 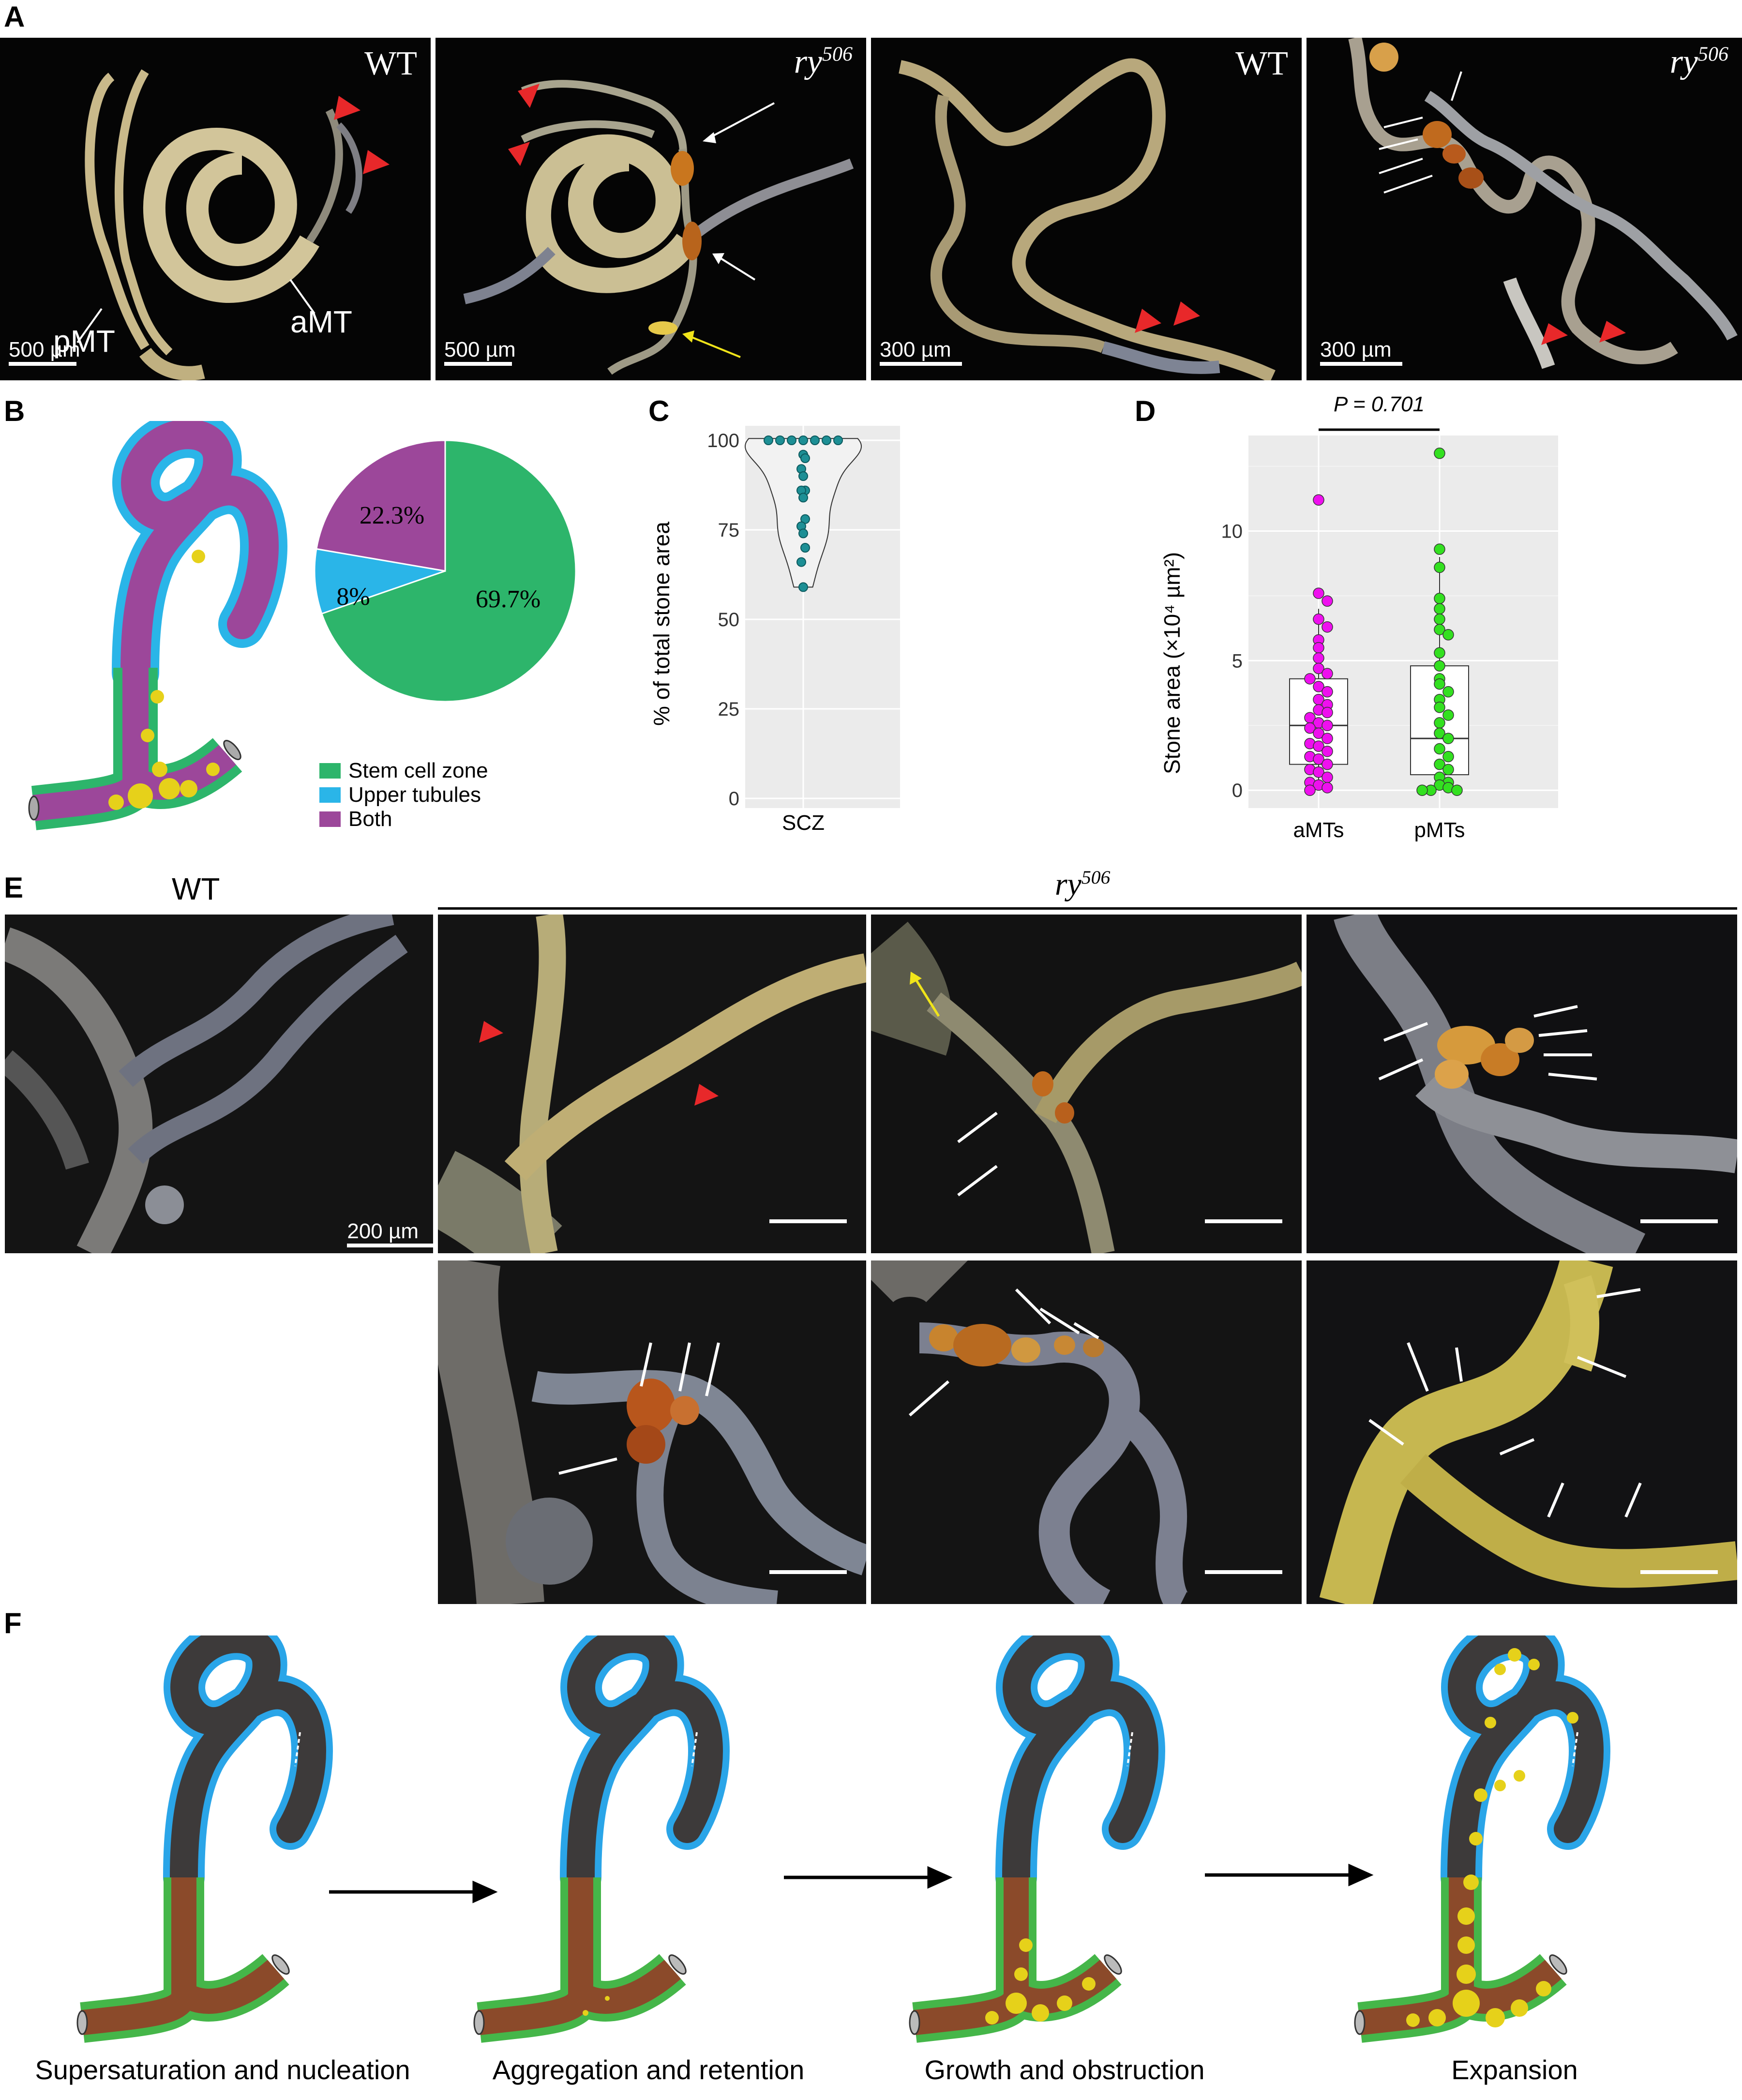 I want to click on arrowhead-red, so click(x=347, y=108).